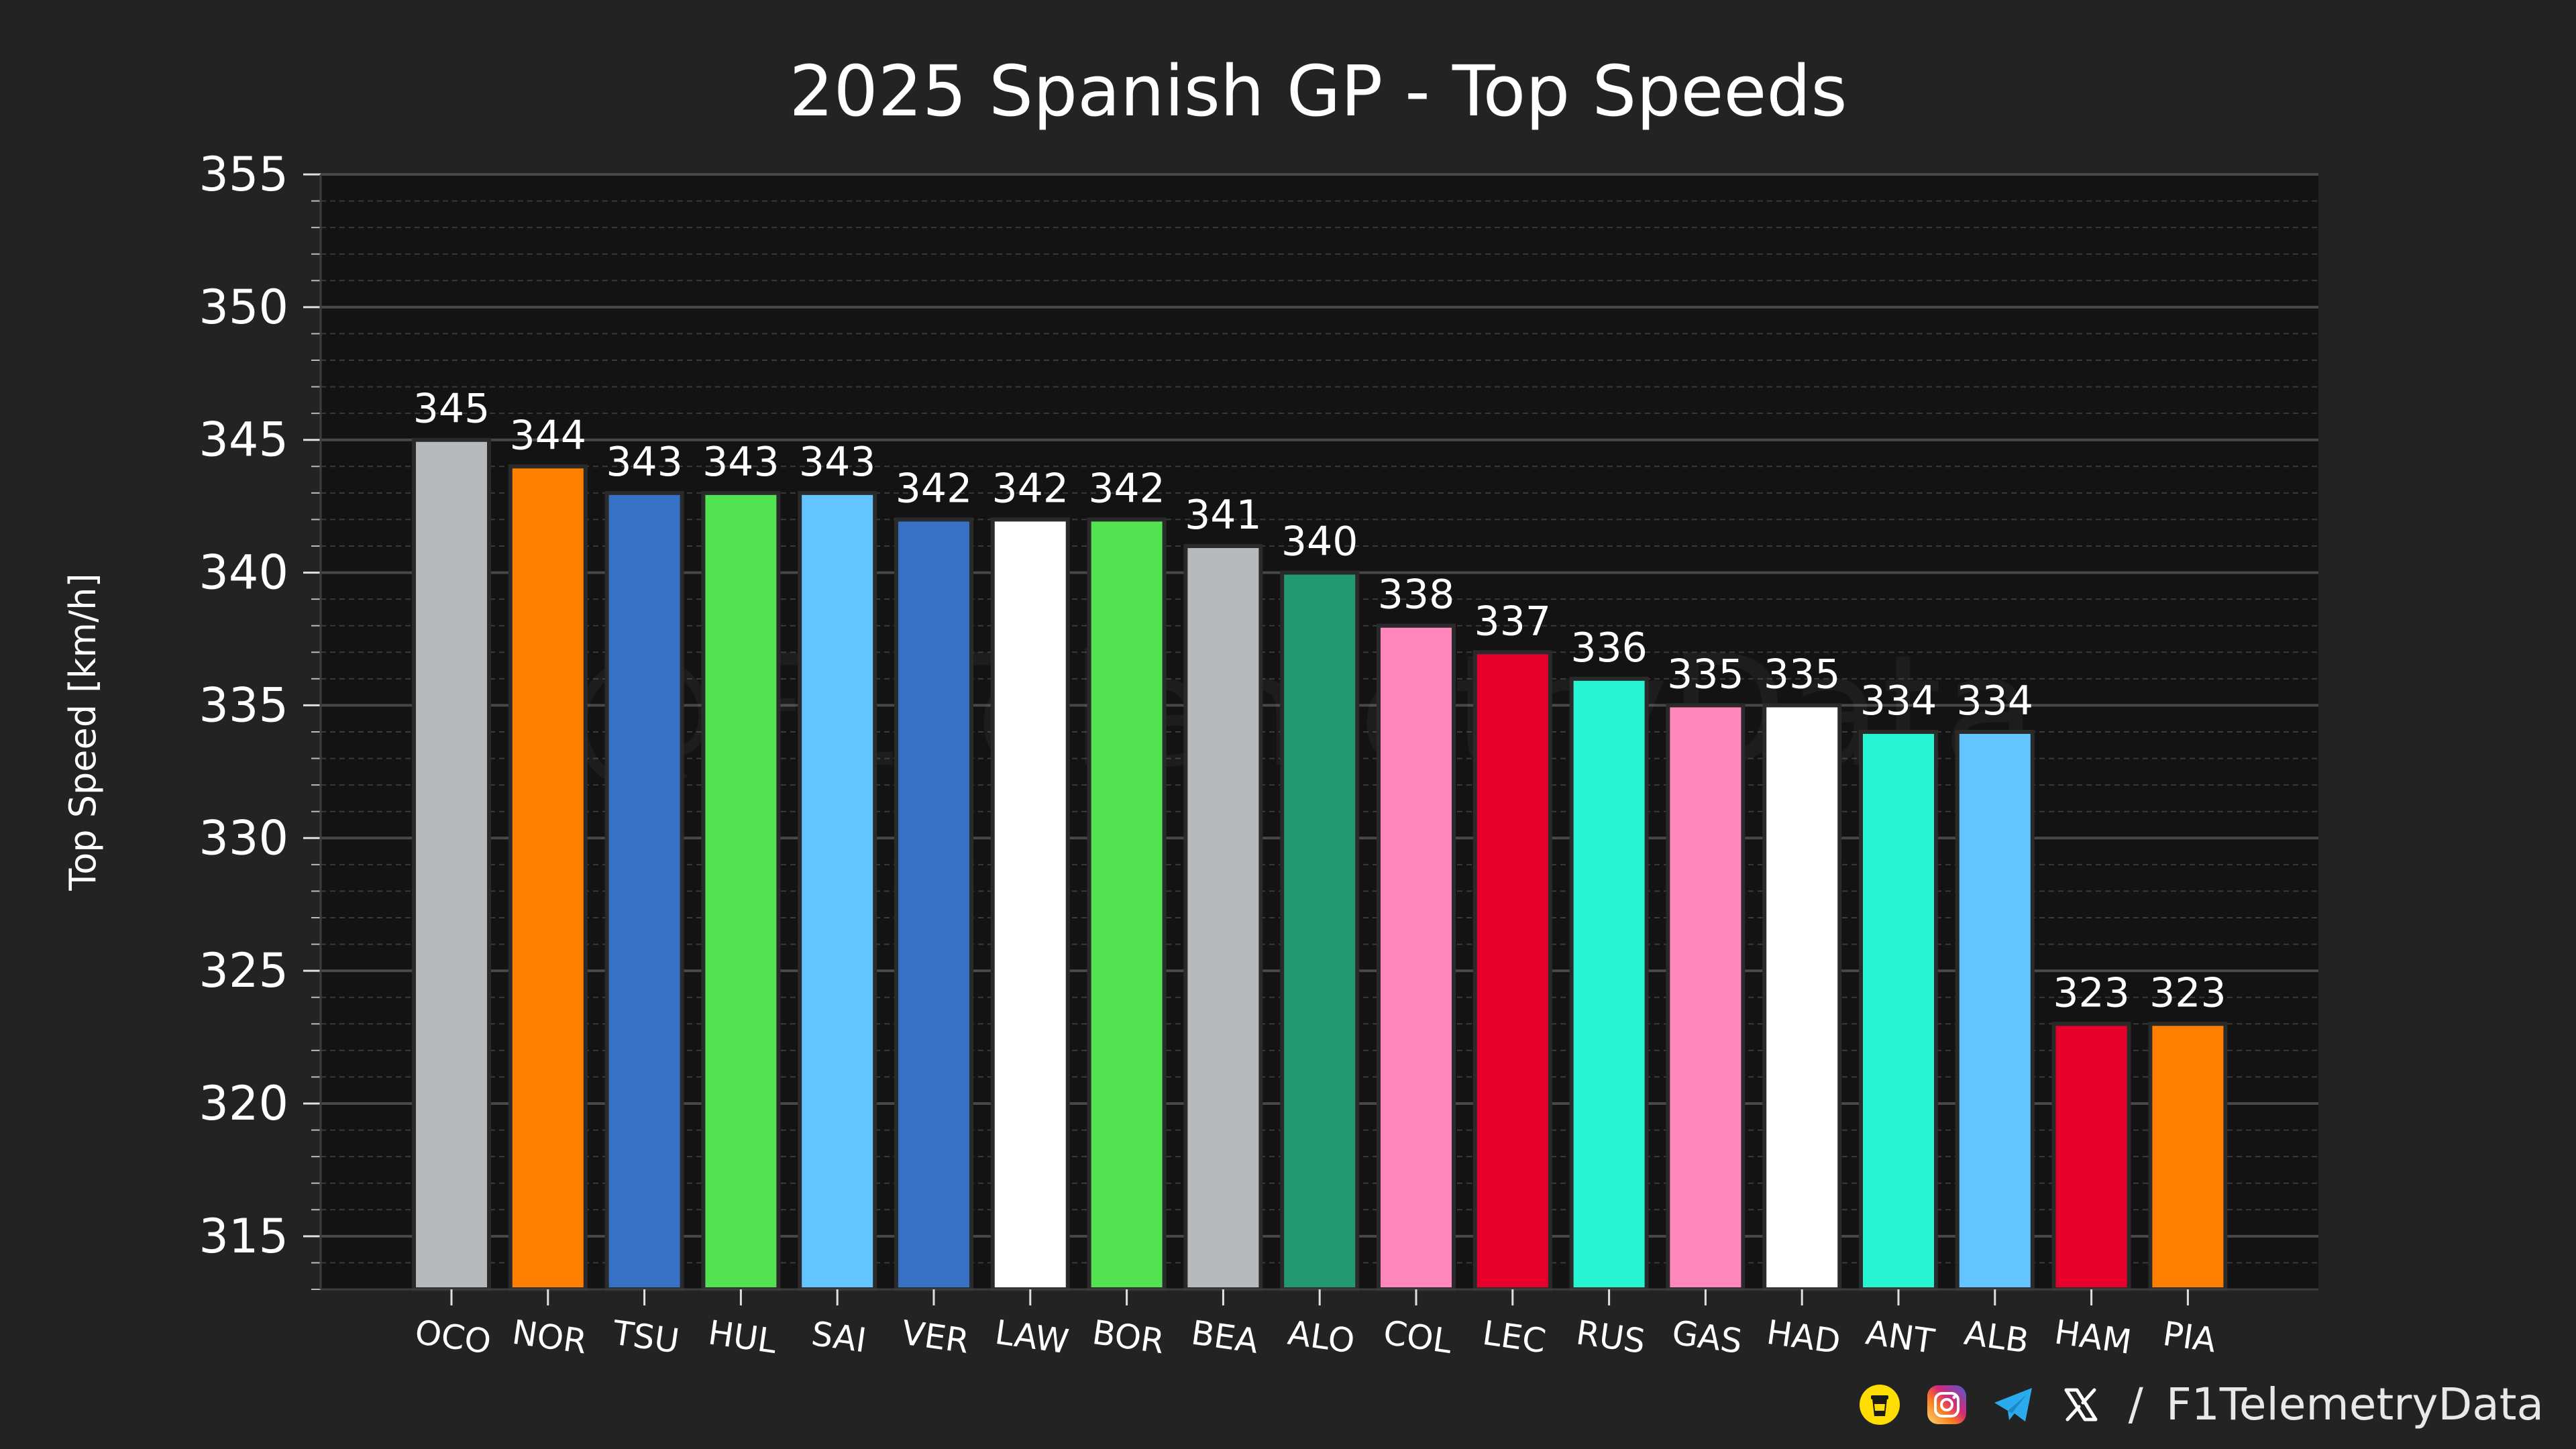  I want to click on telegram-icon, so click(2014, 1405).